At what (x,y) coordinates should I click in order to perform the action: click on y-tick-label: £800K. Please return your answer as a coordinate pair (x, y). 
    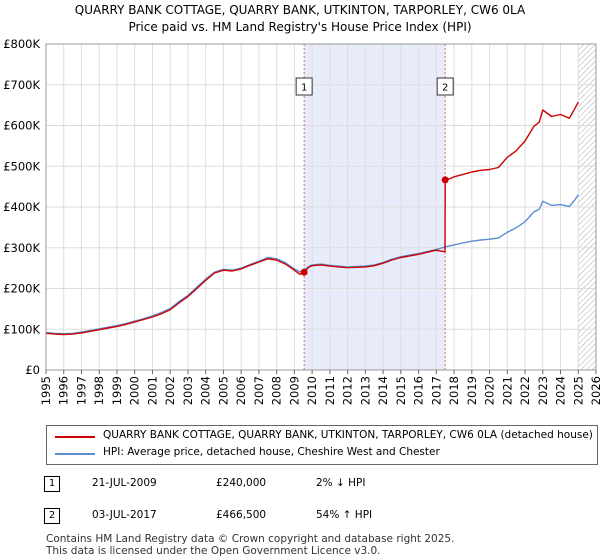
    Looking at the image, I should click on (21, 44).